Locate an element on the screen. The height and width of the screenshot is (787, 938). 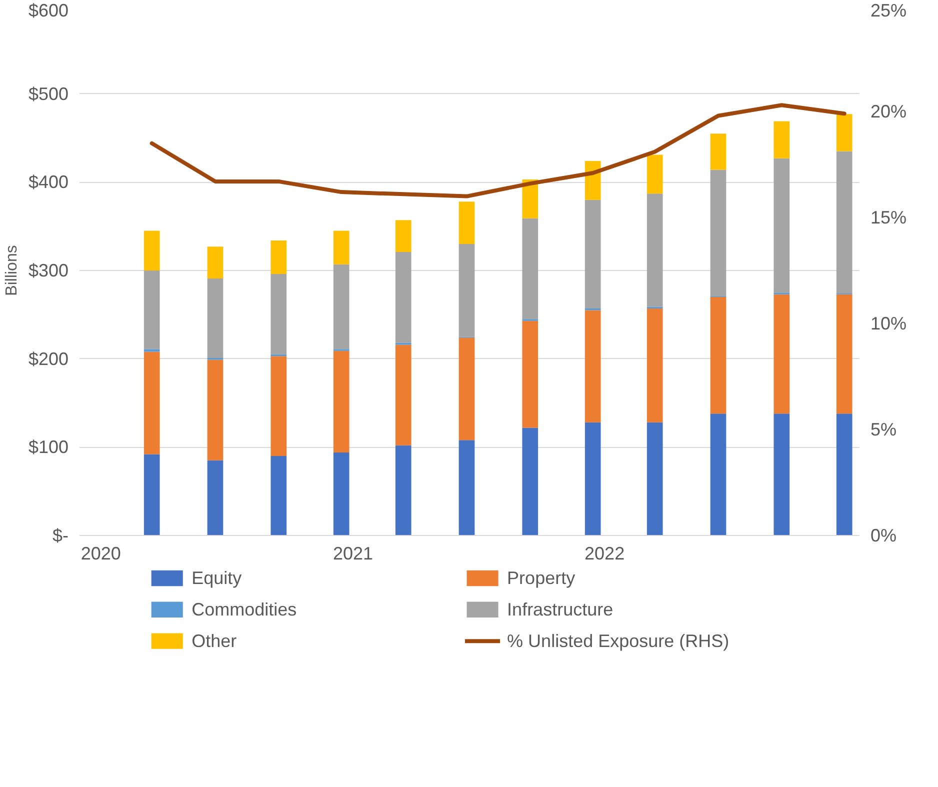
y2-tick-label: 25% is located at coordinates (888, 10).